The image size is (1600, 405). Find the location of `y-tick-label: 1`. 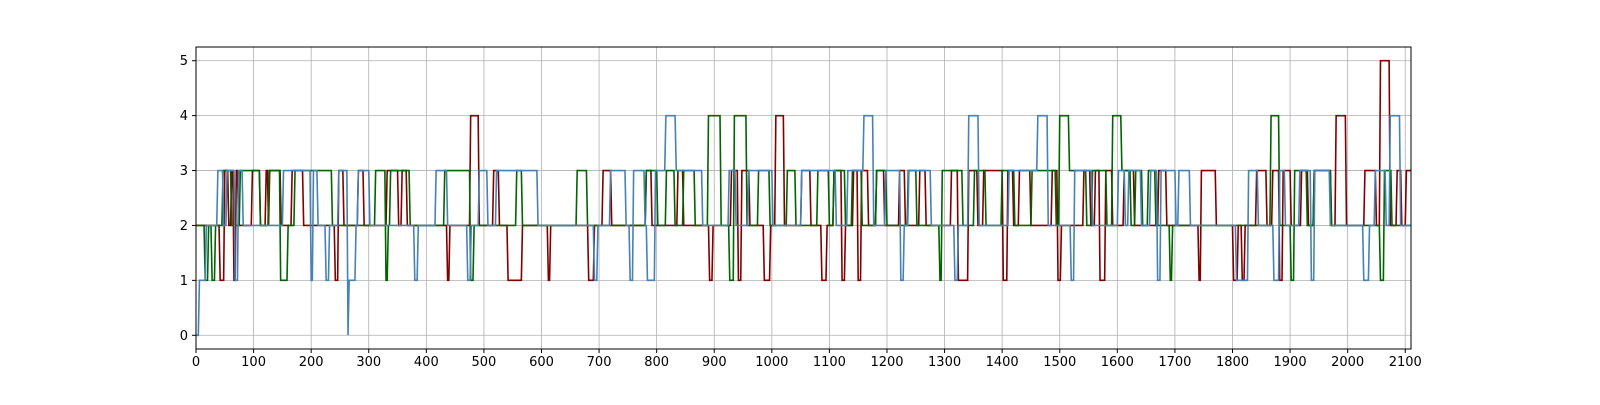

y-tick-label: 1 is located at coordinates (184, 281).